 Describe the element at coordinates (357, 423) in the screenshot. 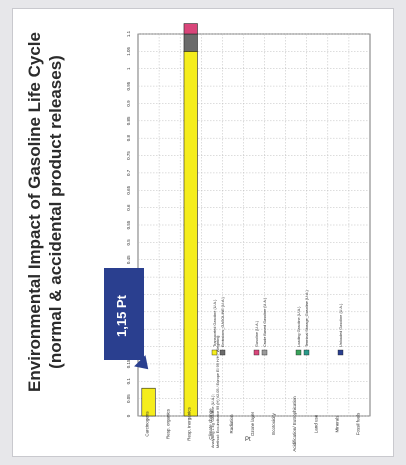

I see `category-label: Fossil fuels` at that location.